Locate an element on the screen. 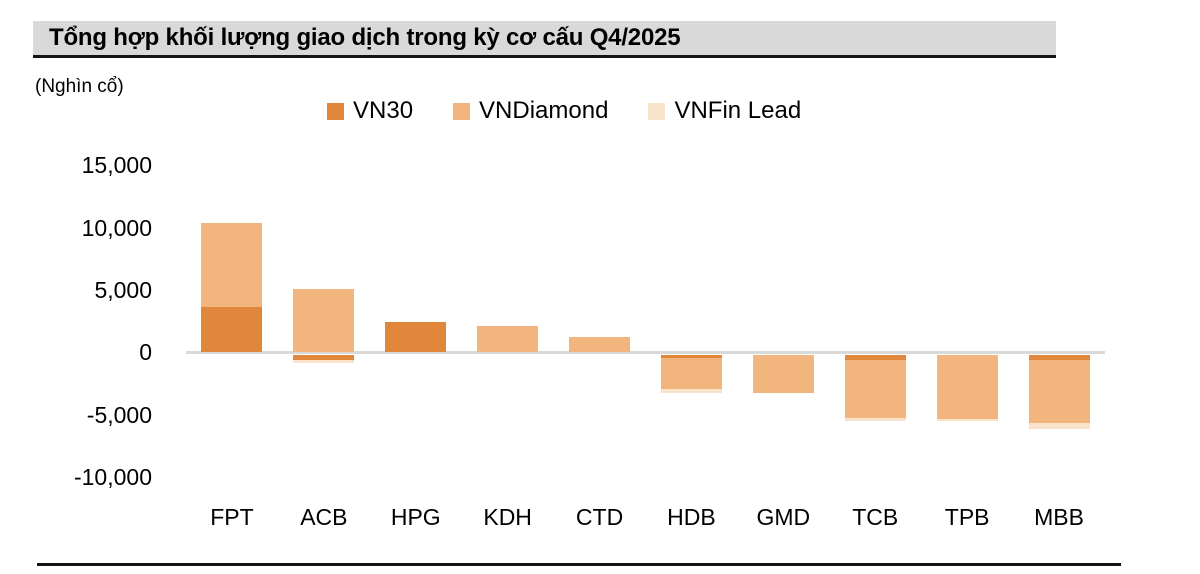  y-tick-label: 10,000 is located at coordinates (116, 227).